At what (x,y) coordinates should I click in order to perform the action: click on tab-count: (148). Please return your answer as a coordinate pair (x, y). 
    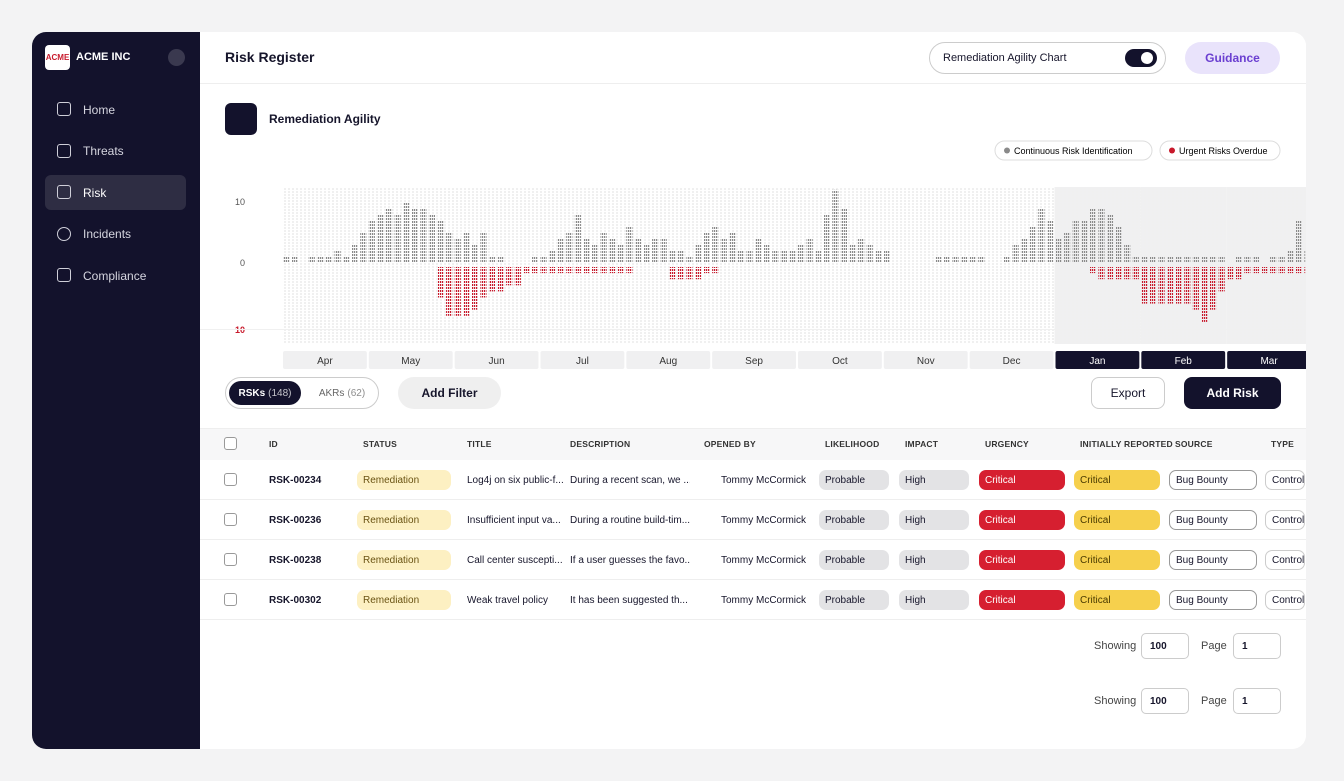
    Looking at the image, I should click on (280, 393).